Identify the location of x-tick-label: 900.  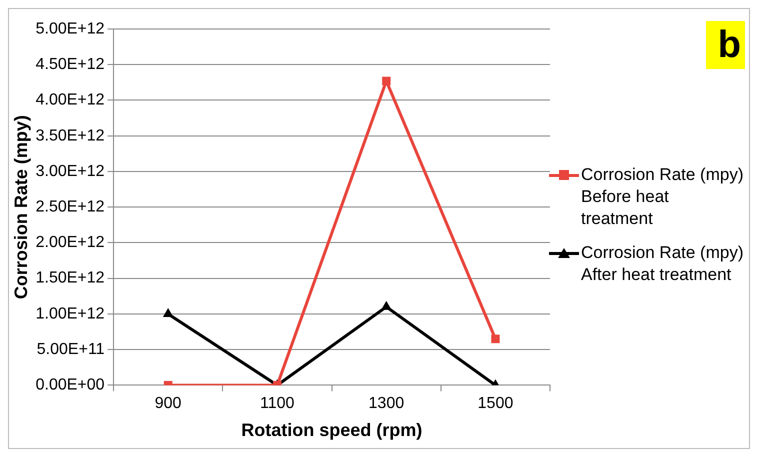
(168, 403).